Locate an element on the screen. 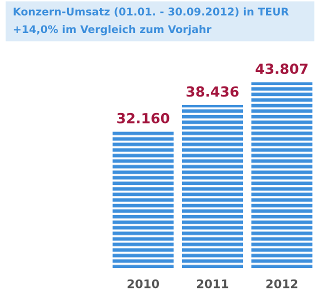 Image resolution: width=320 pixels, height=297 pixels. chart-subtitle: +14,0% im Vergleich zum Vorjahr is located at coordinates (113, 30).